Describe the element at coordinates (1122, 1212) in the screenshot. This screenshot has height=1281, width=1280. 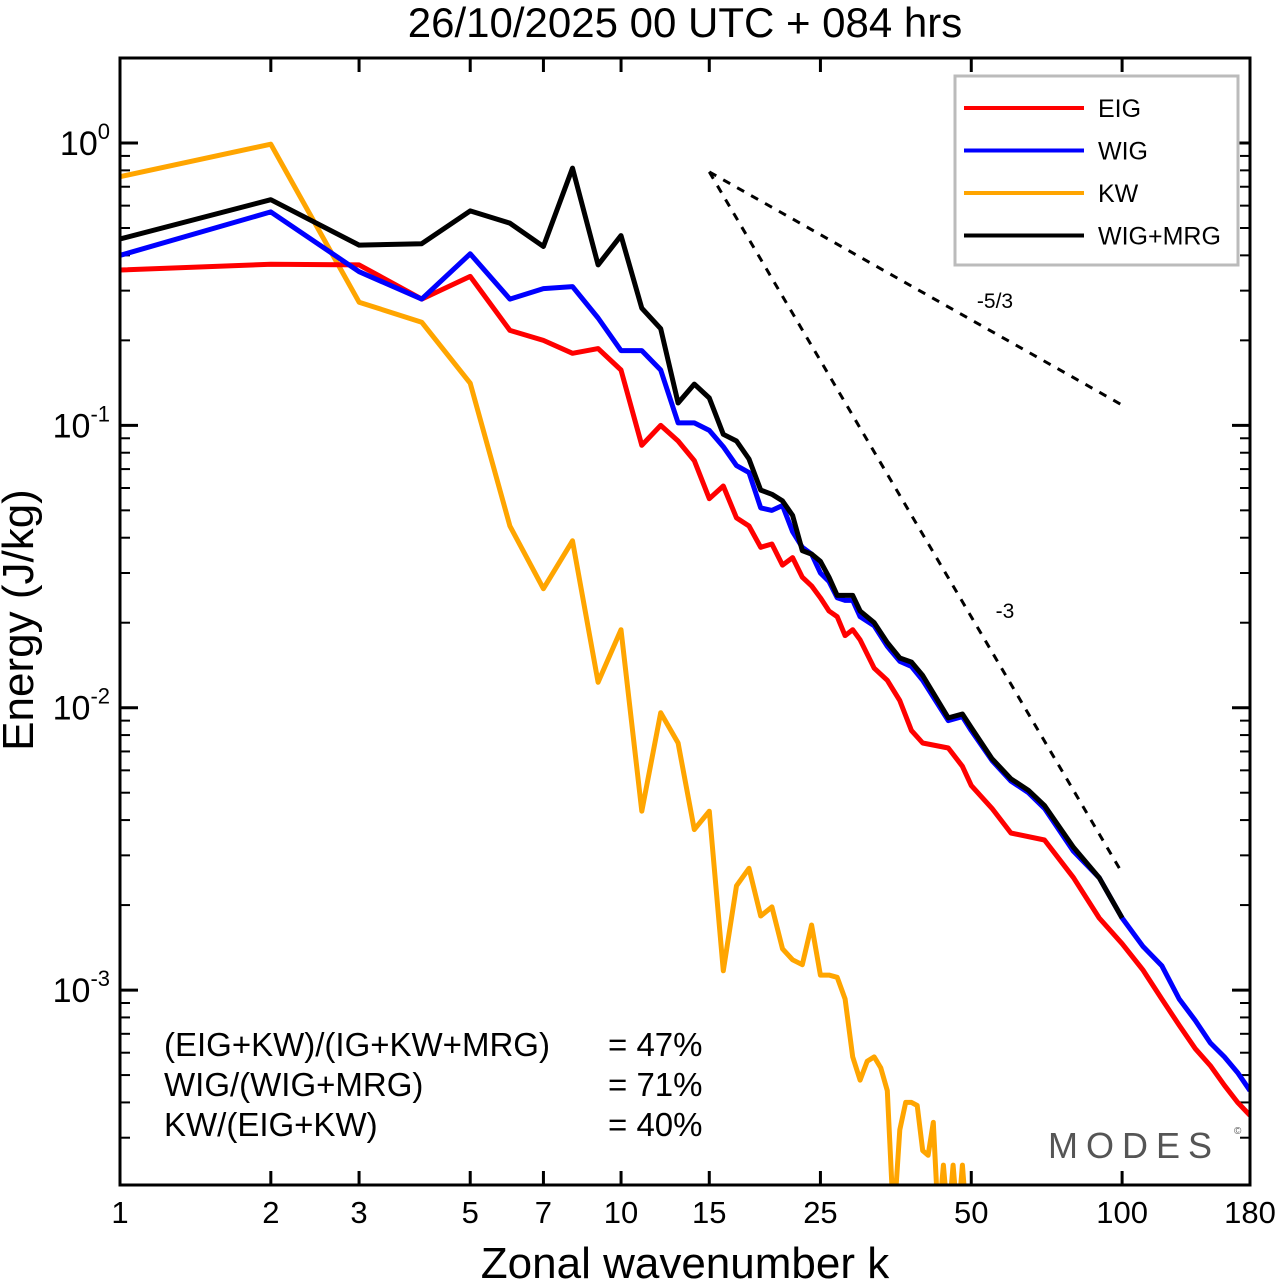
I see `x-tick-label: 100` at that location.